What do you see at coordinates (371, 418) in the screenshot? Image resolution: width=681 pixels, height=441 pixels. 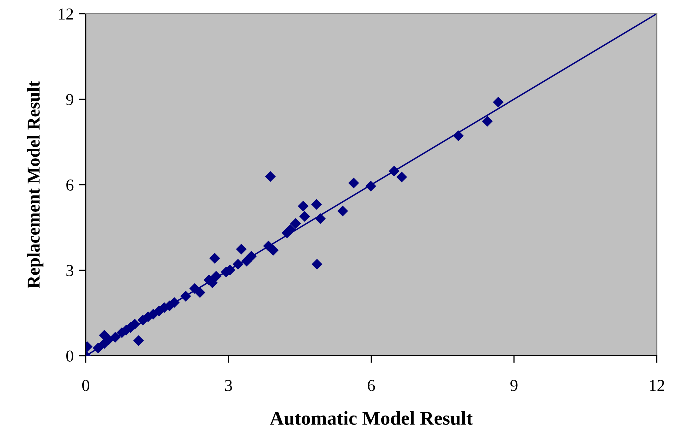 I see `x-axis-title: Automatic Model Result` at bounding box center [371, 418].